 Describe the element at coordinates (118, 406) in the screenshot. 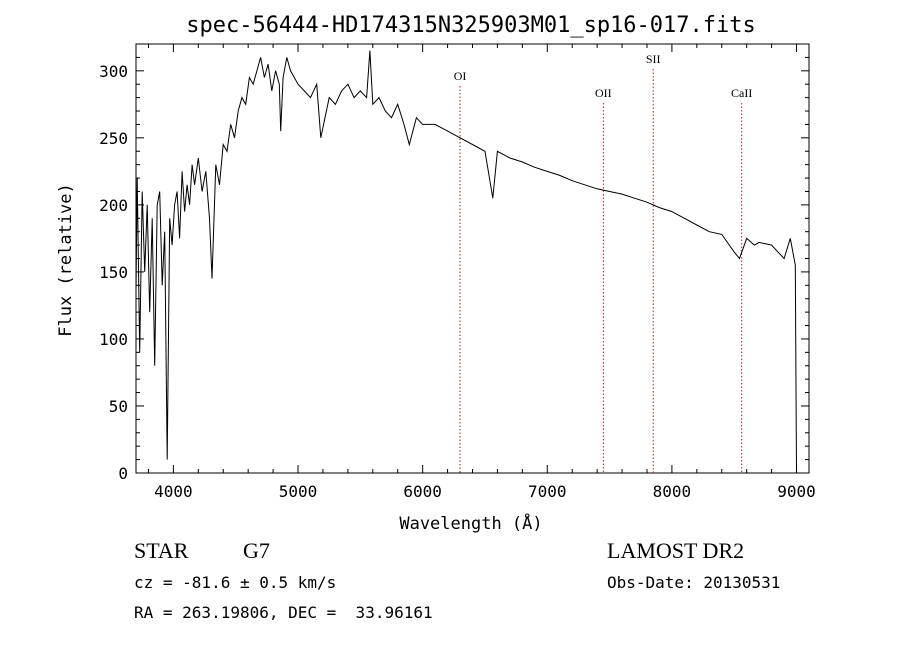

I see `y-tick-label: 50` at that location.